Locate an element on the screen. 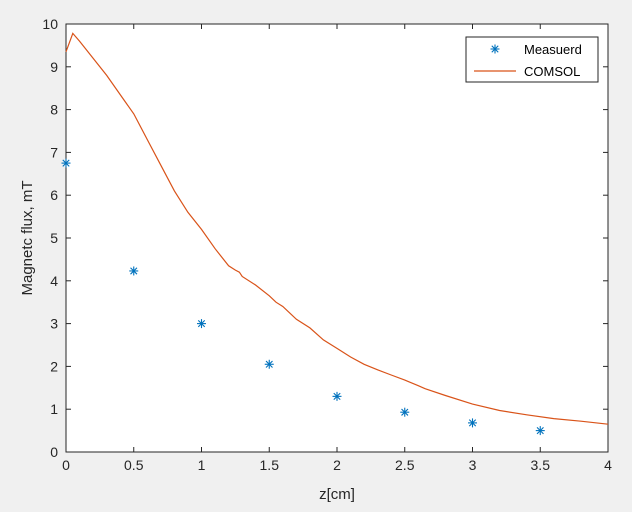  y-tick-label: 3 is located at coordinates (54, 324).